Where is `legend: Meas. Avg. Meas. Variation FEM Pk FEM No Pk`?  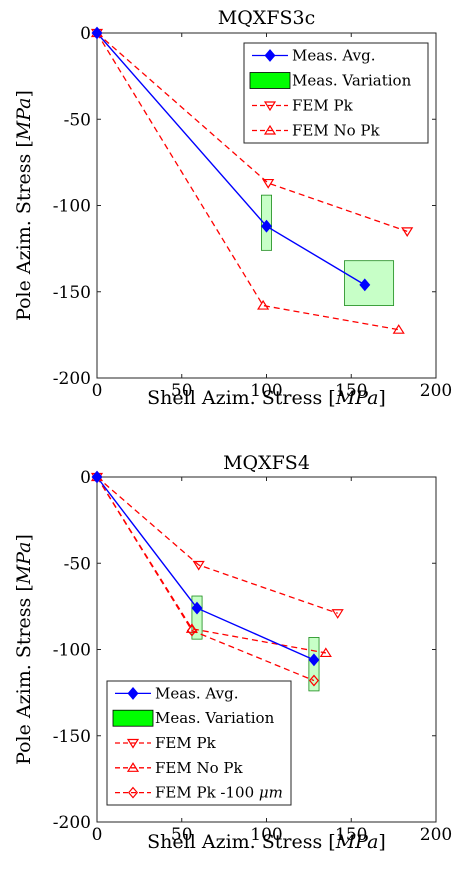
legend: Meas. Avg. Meas. Variation FEM Pk FEM No Pk is located at coordinates (336, 93).